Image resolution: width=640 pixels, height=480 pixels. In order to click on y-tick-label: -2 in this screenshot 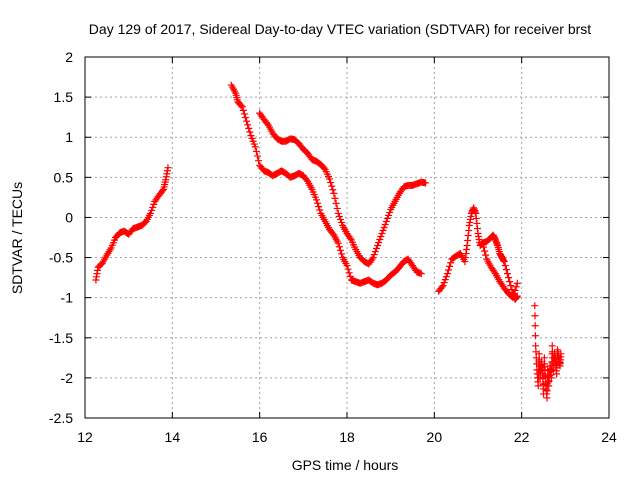, I will do `click(67, 378)`.